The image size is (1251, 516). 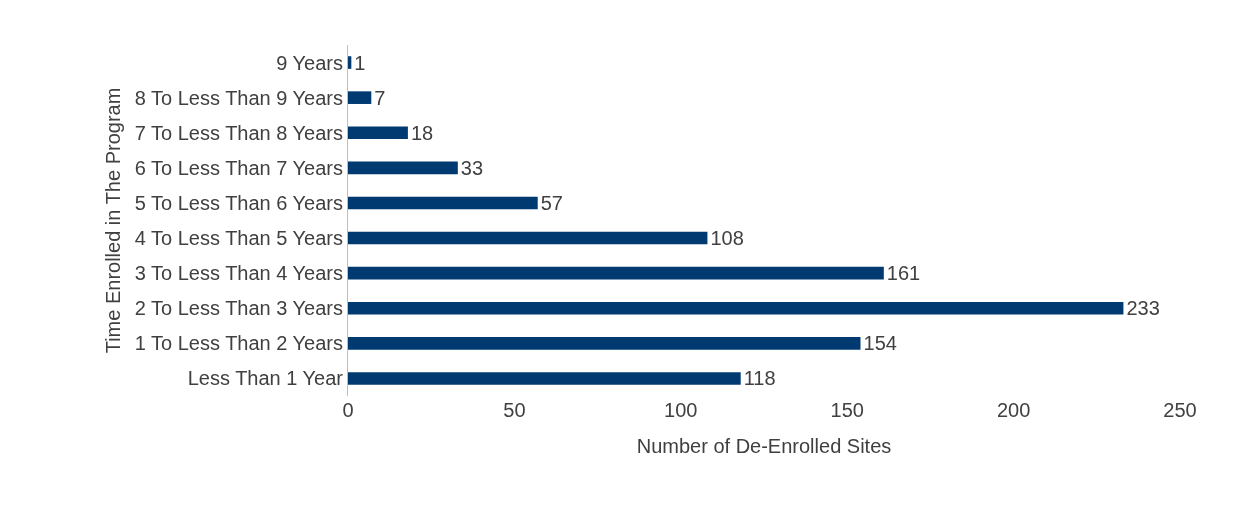 I want to click on x-tick-label: 0, so click(x=348, y=410).